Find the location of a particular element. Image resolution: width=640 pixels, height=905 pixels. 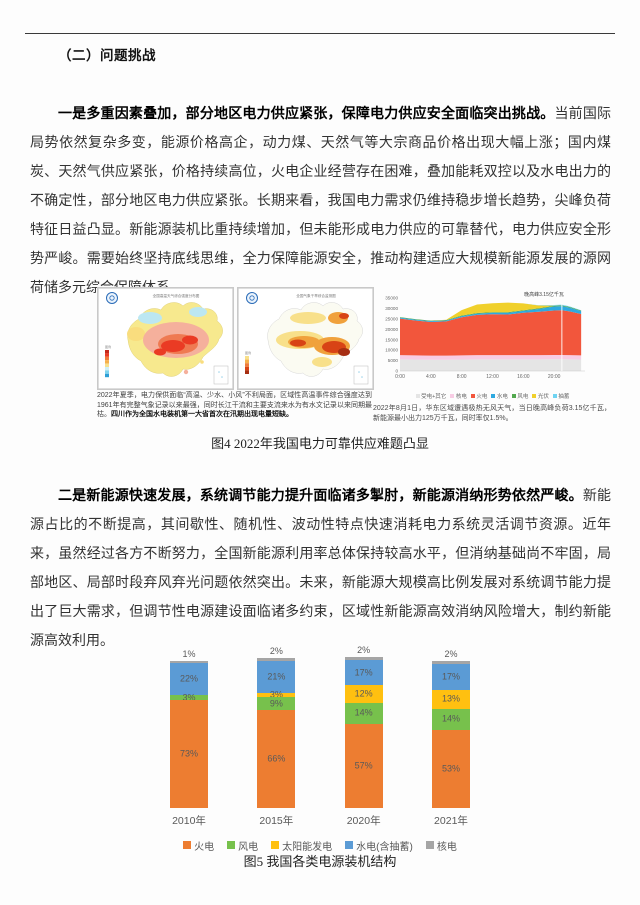

segment-percent-label: 9% is located at coordinates (276, 703).